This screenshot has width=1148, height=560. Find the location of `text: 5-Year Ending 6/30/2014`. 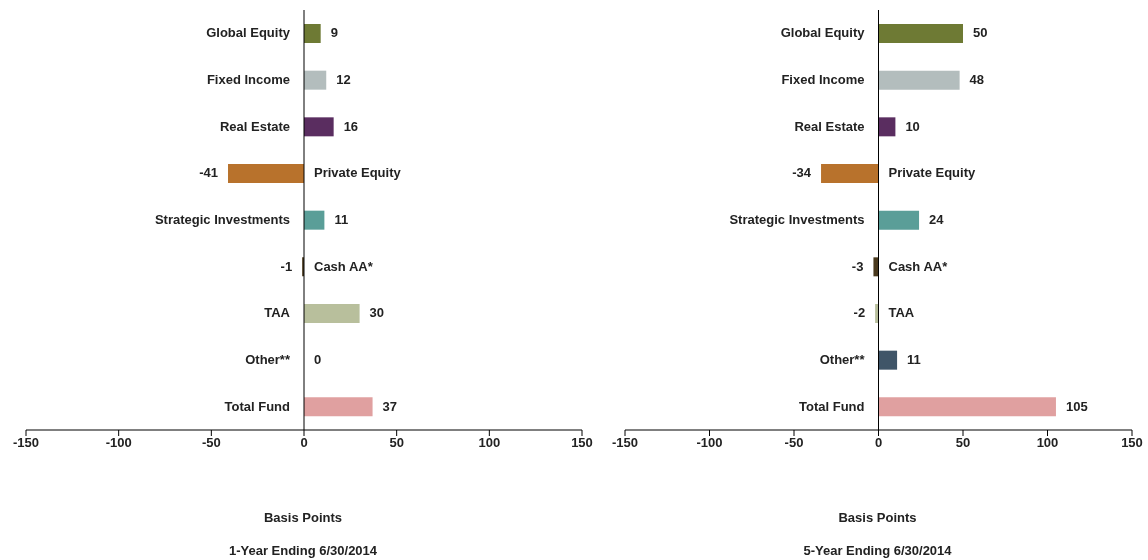

text: 5-Year Ending 6/30/2014 is located at coordinates (877, 550).